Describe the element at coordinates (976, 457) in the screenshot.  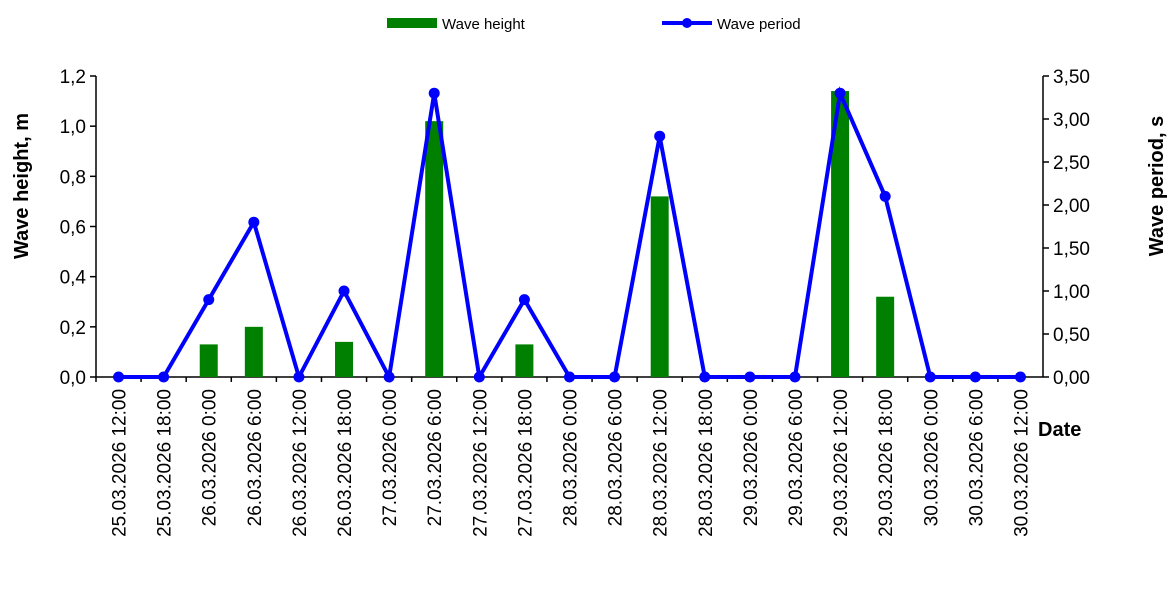
I see `x-tick-label: 30.03.2026 6:00` at that location.